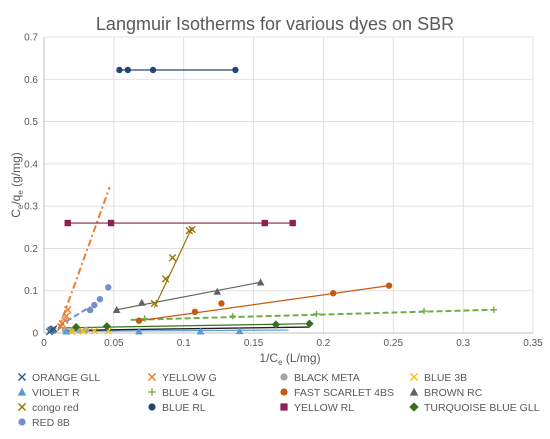  Describe the element at coordinates (445, 378) in the screenshot. I see `legend-label: BLUE 3B` at that location.